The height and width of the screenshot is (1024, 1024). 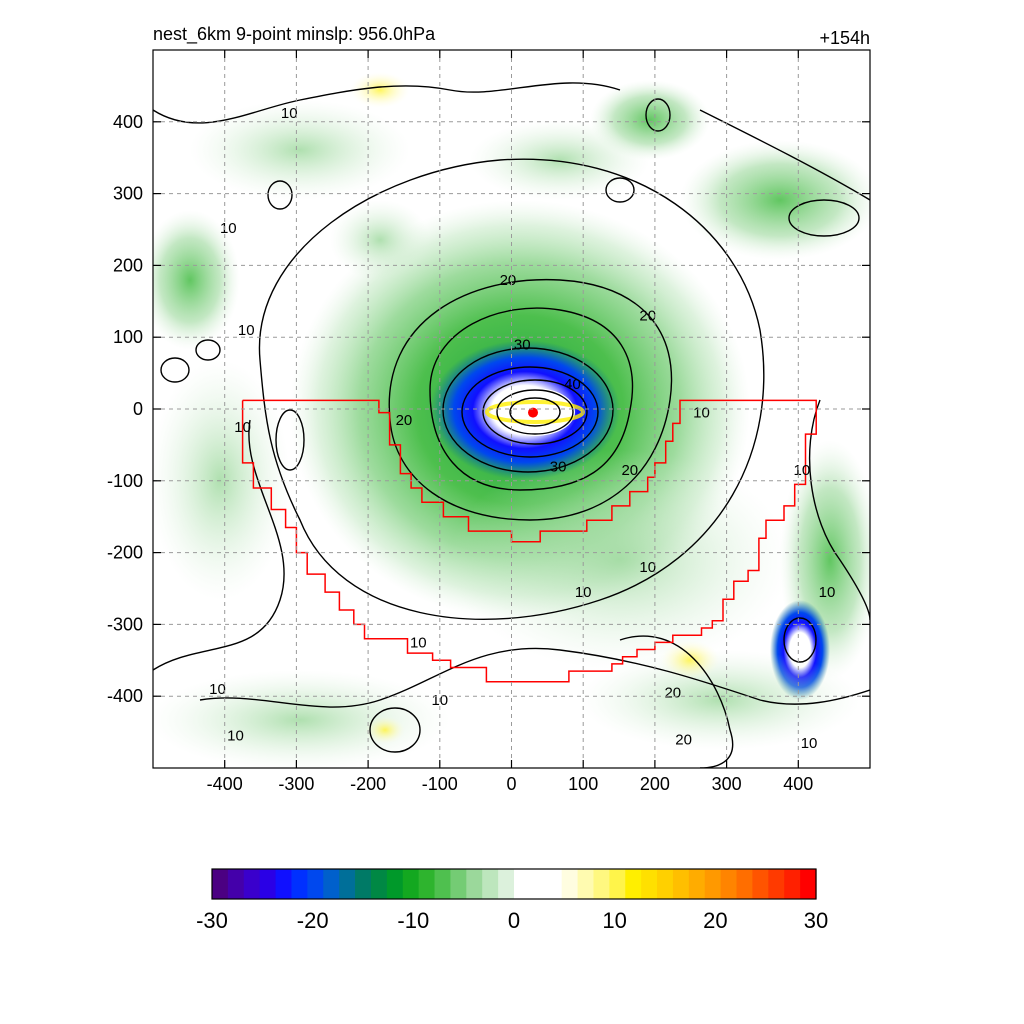 I want to click on y-tick-label: -200, so click(x=125, y=553).